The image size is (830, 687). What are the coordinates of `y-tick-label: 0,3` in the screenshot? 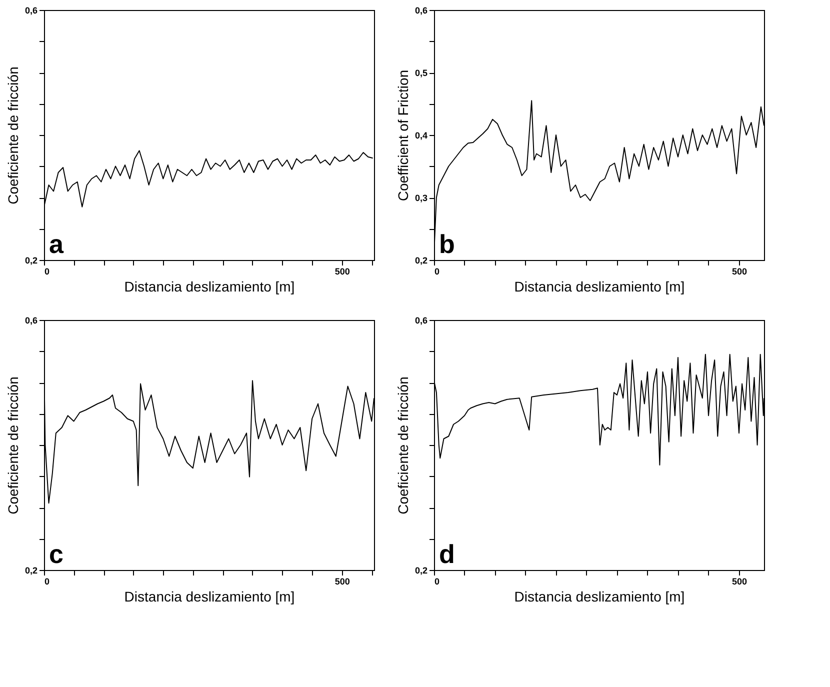 It's located at (421, 198).